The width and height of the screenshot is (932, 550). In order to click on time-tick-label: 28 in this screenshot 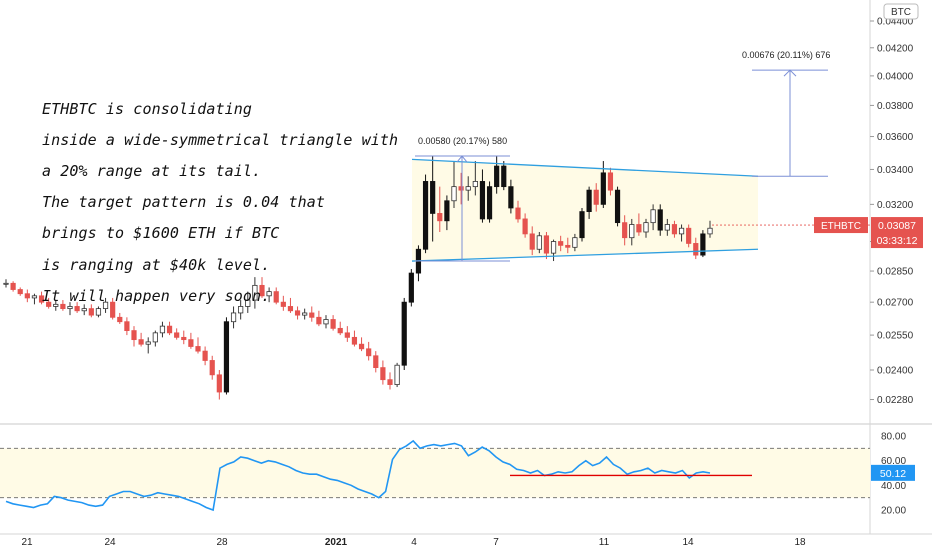, I will do `click(222, 542)`.